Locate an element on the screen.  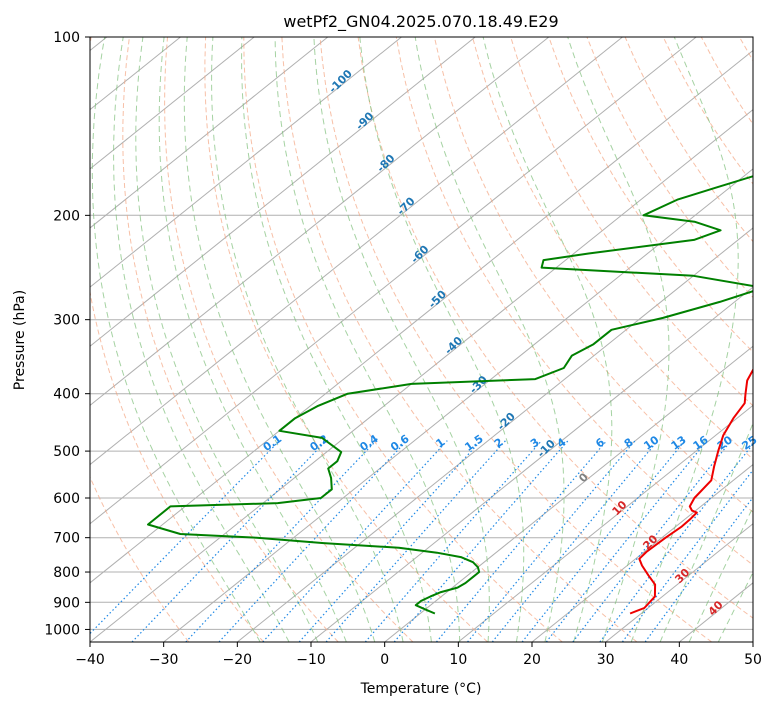
x-tick-label: 10 is located at coordinates (458, 660).